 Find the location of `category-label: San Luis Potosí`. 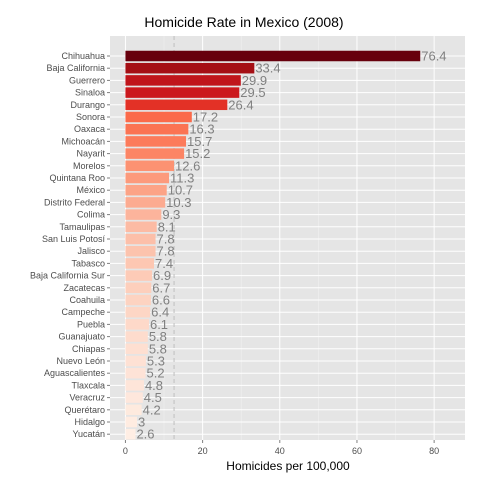

category-label: San Luis Potosí is located at coordinates (74, 239).